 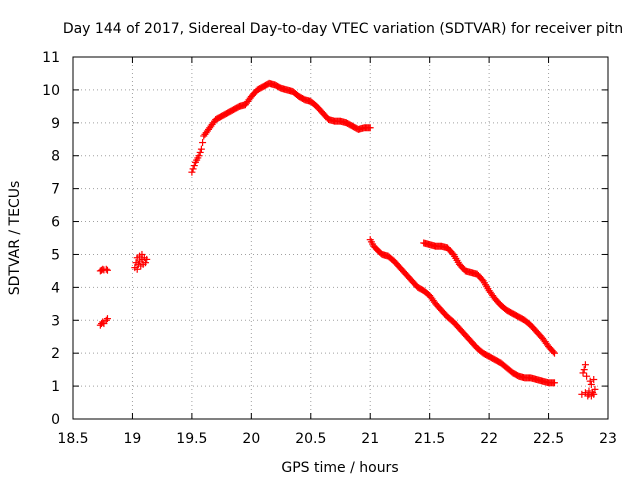 I want to click on y-tick-label: 1, so click(x=55, y=387).